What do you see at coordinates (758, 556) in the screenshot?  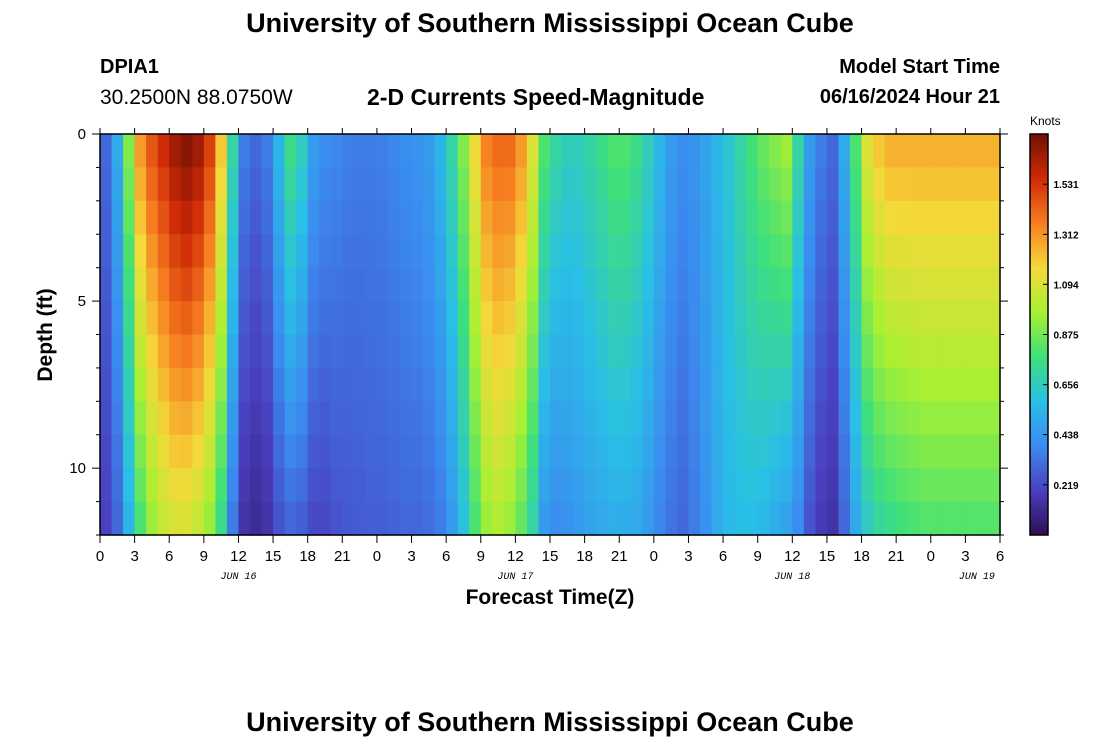 I see `x-tick-label: 9` at bounding box center [758, 556].